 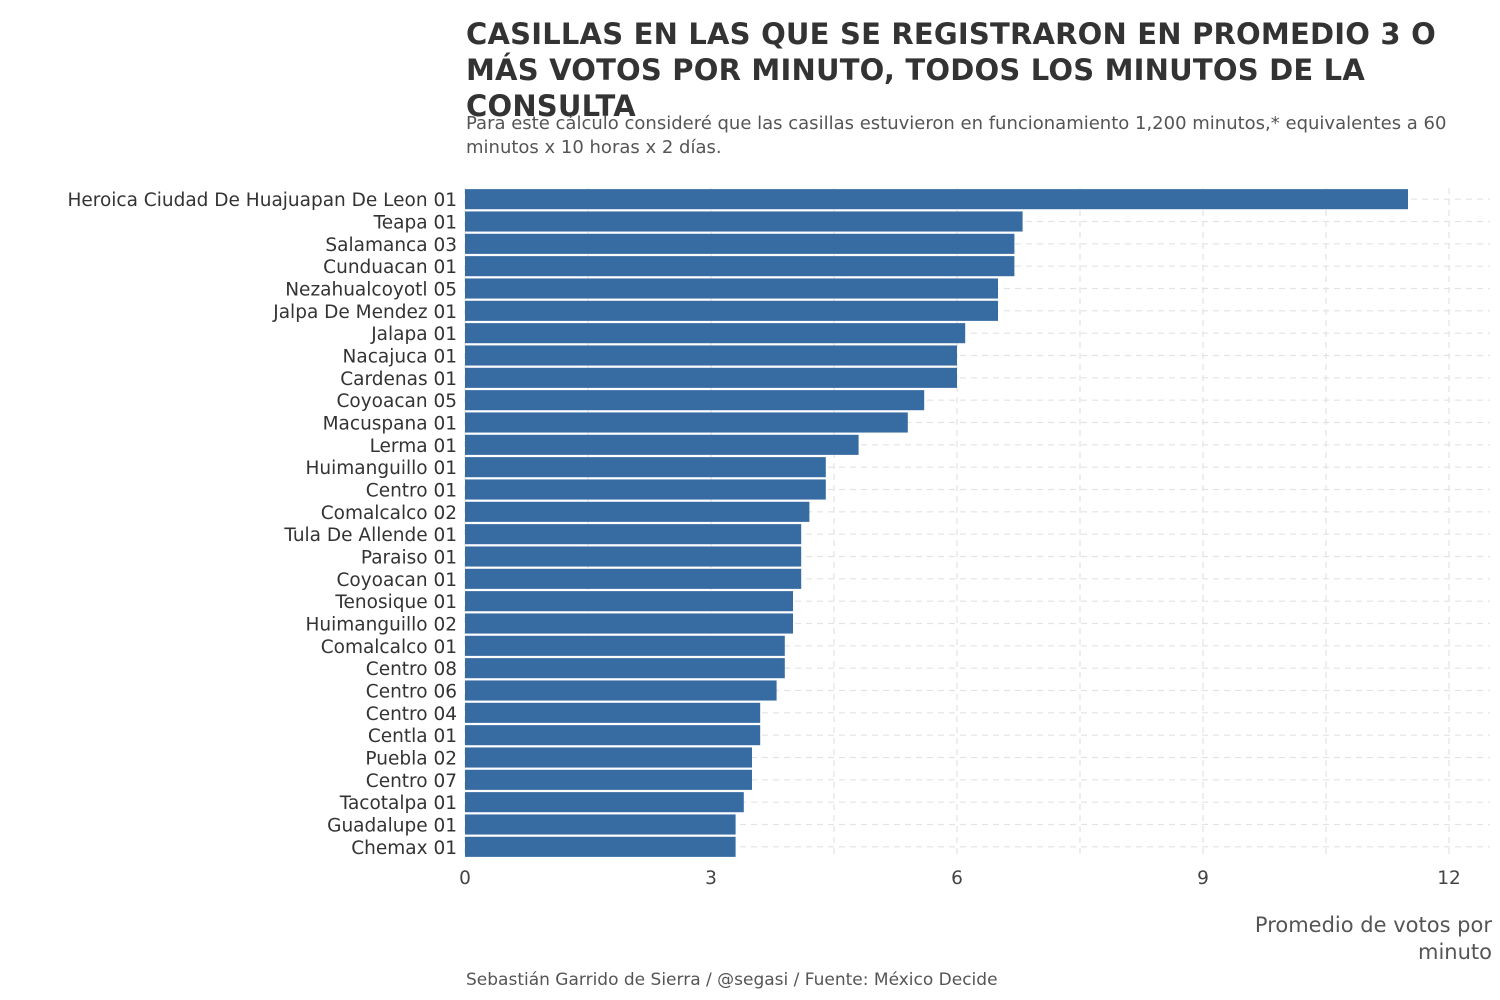 What do you see at coordinates (411, 491) in the screenshot?
I see `category-label: Centro 01` at bounding box center [411, 491].